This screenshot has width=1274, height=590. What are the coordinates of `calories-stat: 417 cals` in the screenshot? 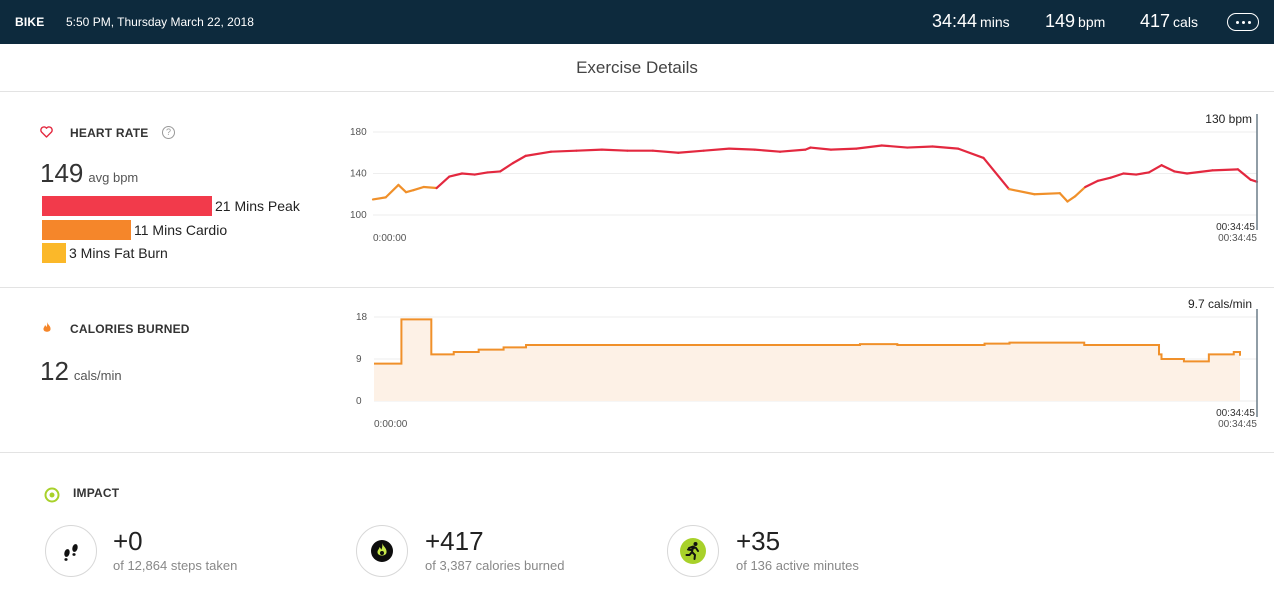 It's located at (1169, 21).